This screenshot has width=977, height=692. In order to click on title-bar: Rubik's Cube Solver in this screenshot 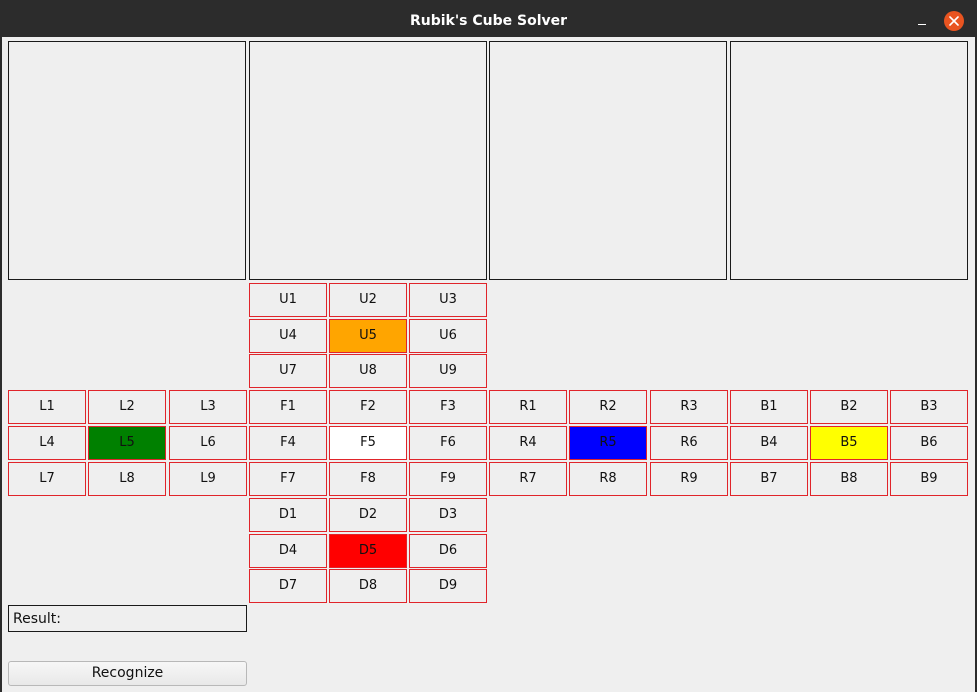, I will do `click(488, 18)`.